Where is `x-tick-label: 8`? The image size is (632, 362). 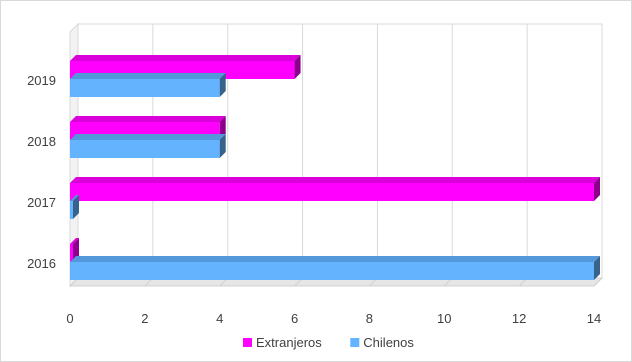
x-tick-label: 8 is located at coordinates (369, 318).